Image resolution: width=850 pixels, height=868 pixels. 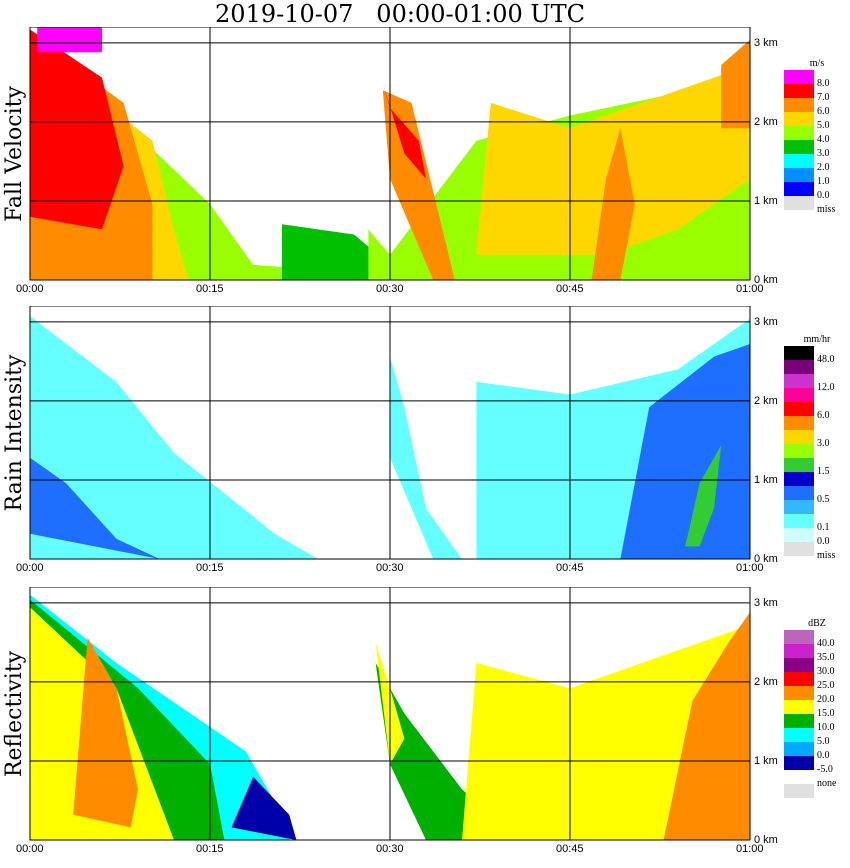 What do you see at coordinates (823, 415) in the screenshot?
I see `legend-label: 6.0` at bounding box center [823, 415].